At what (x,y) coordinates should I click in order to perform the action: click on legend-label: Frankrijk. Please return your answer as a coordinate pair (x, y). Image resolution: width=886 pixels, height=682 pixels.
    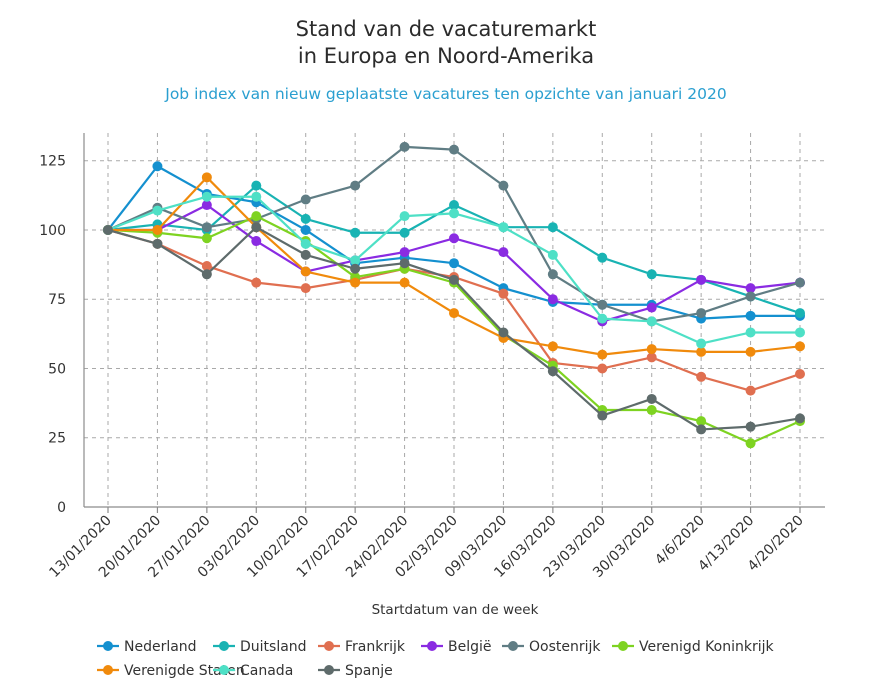
    Looking at the image, I should click on (375, 647).